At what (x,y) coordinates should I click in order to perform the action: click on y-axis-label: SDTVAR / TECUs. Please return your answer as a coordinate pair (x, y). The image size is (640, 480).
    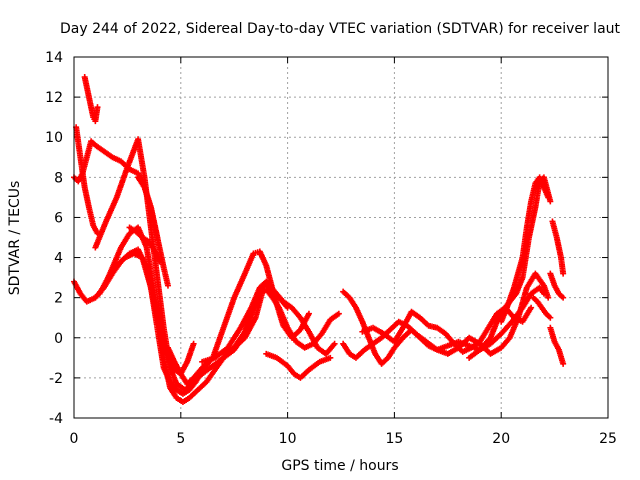
    Looking at the image, I should click on (15, 238).